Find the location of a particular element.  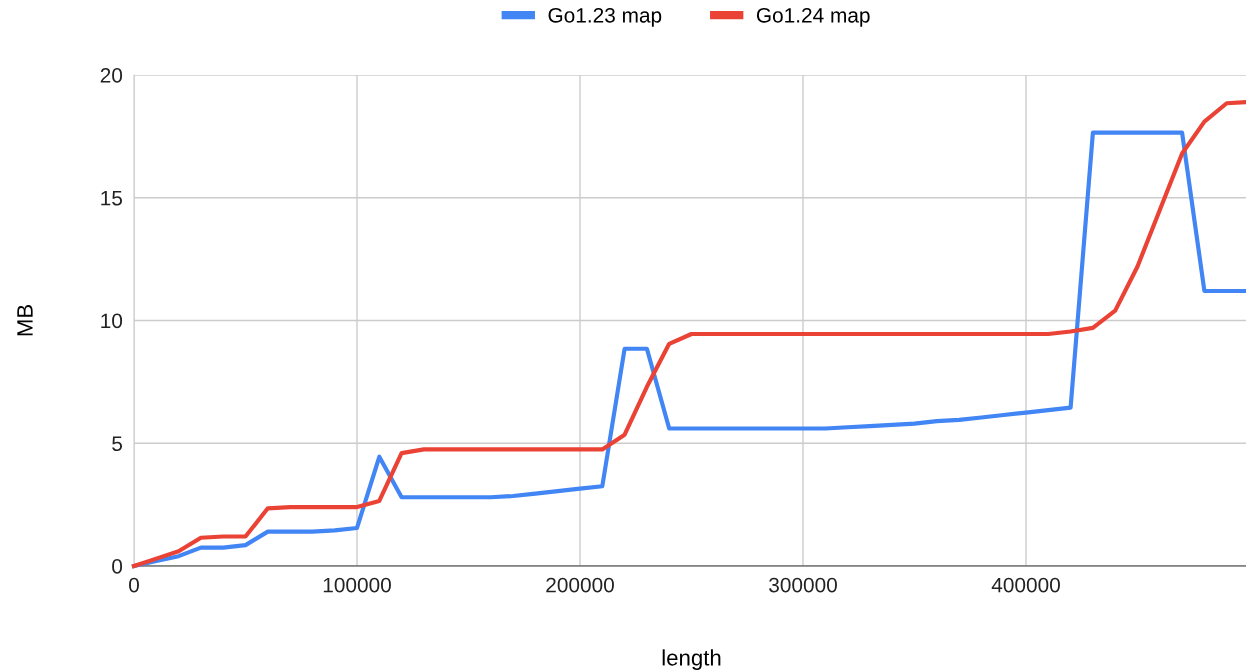

y-axis-title: MB is located at coordinates (25, 320).